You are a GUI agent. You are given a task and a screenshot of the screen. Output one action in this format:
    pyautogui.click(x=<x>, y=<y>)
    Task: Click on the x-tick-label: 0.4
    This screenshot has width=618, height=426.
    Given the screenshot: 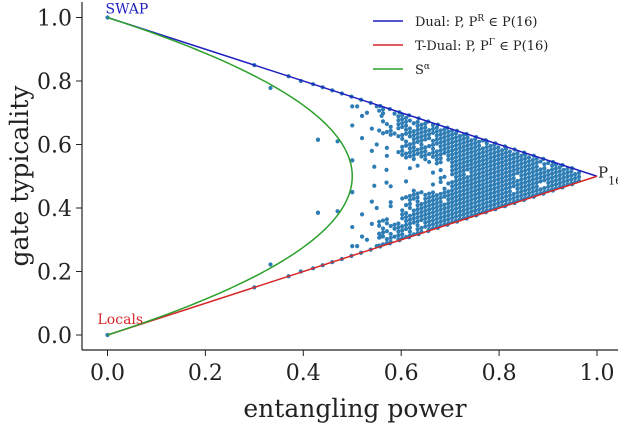 What is the action you would take?
    pyautogui.click(x=303, y=373)
    